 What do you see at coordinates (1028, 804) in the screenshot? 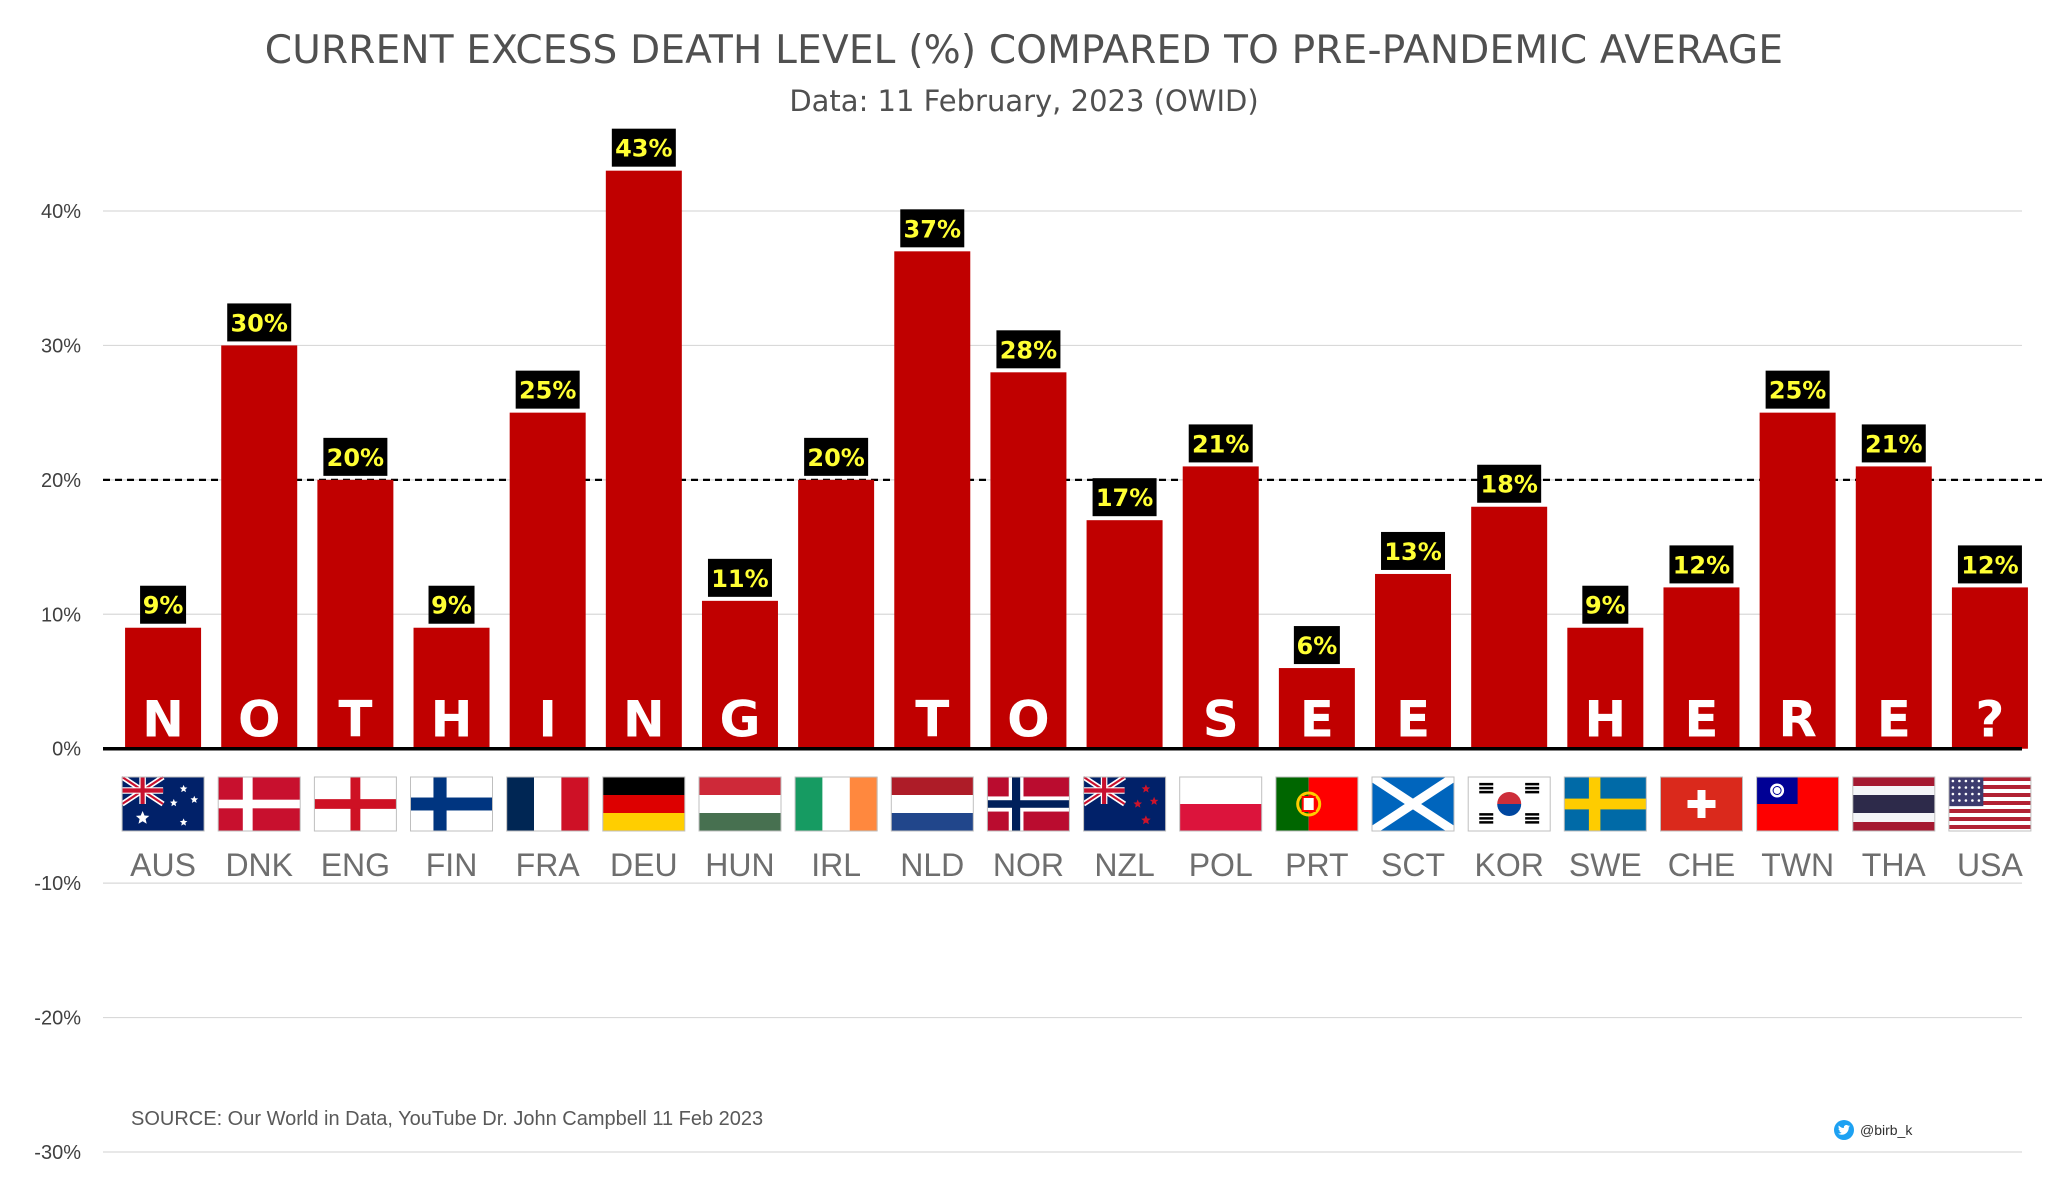
I see `norway-flag` at bounding box center [1028, 804].